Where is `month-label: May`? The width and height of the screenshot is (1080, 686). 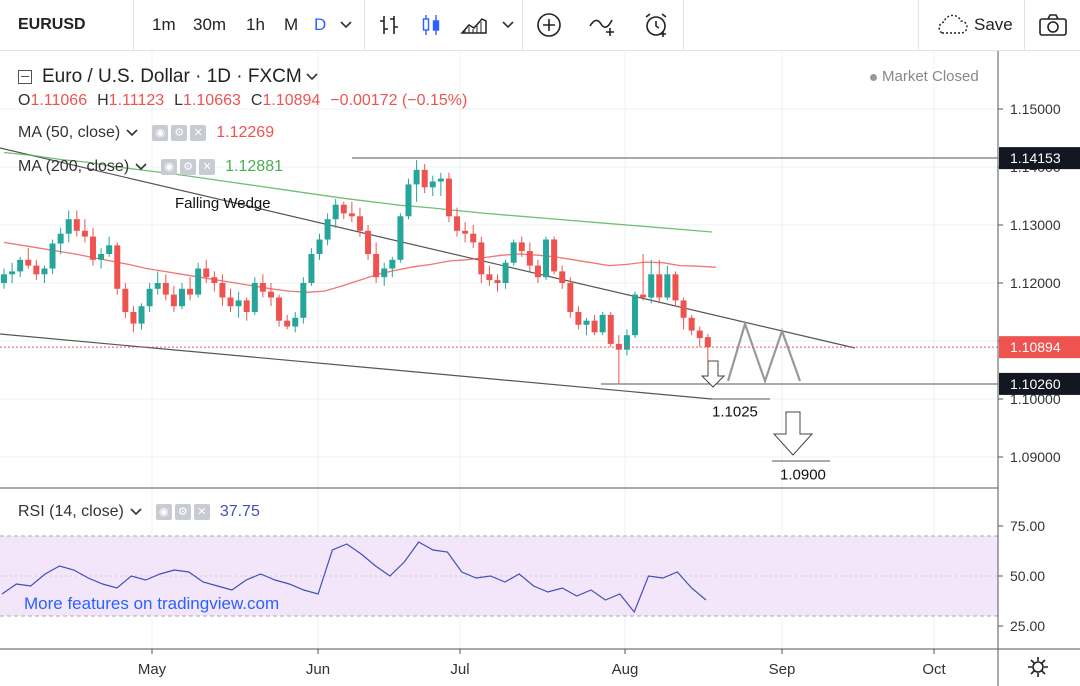 month-label: May is located at coordinates (152, 669).